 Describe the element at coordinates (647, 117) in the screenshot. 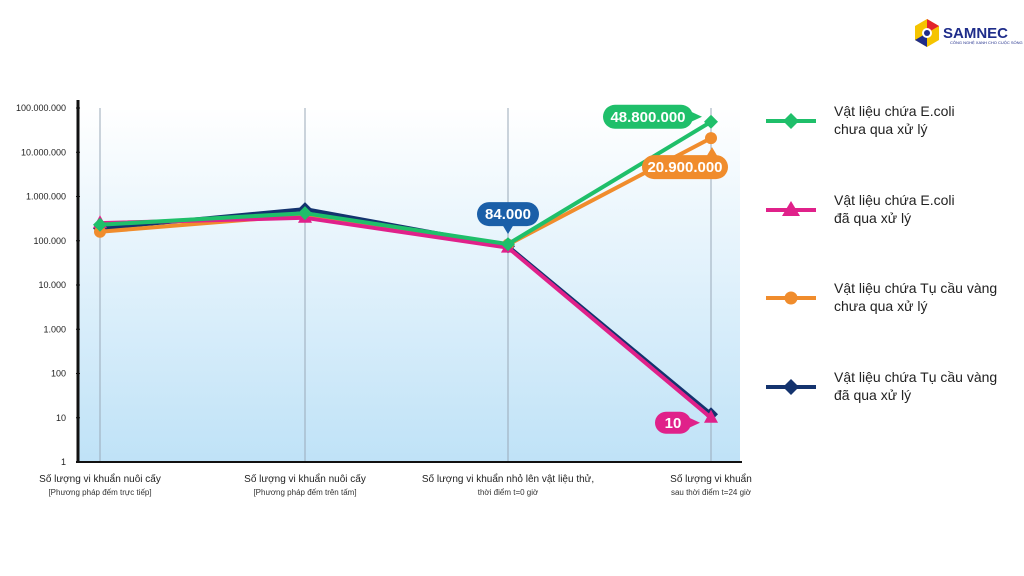

I see `callout-label: 48.800.000` at that location.